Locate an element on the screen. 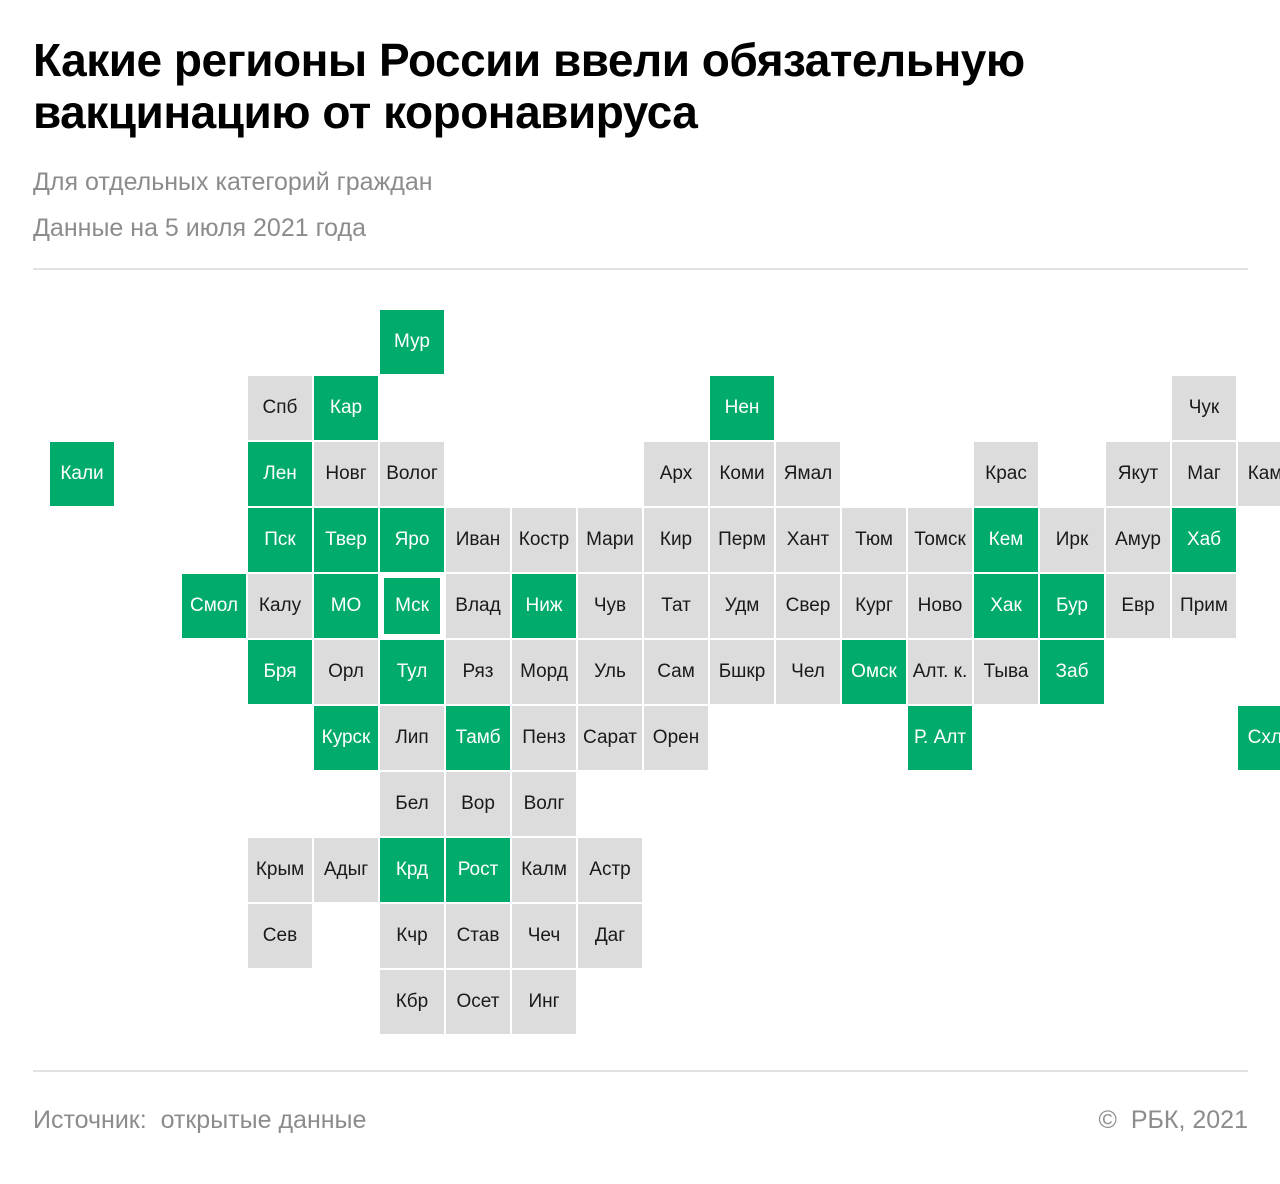 Image resolution: width=1280 pixels, height=1184 pixels. region-tile: Мск is located at coordinates (412, 606).